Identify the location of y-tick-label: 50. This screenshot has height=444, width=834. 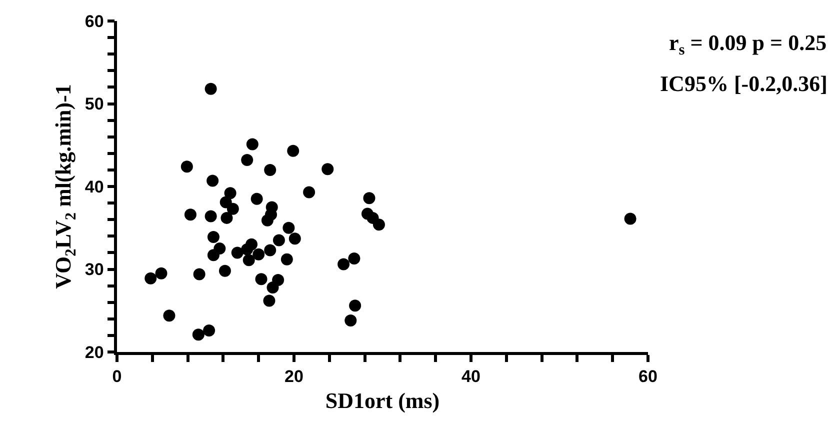
(94, 104).